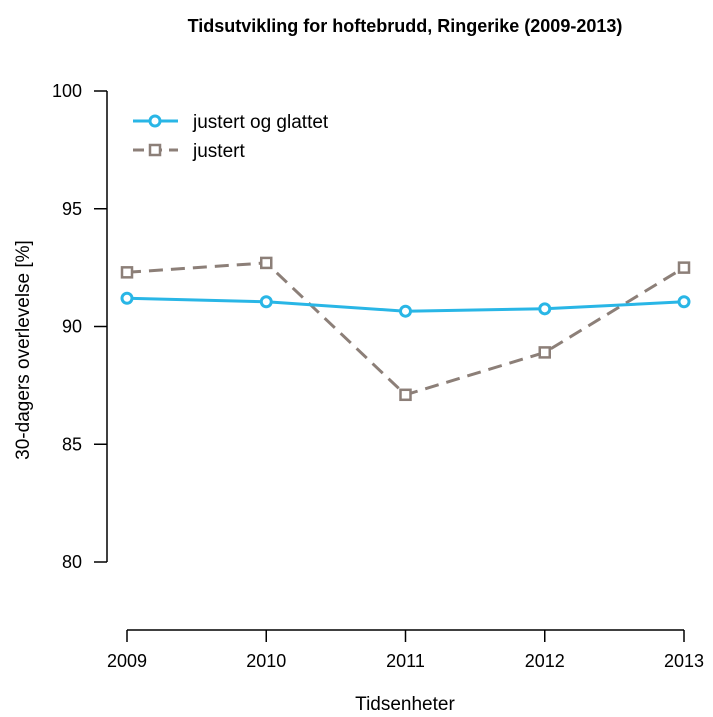 The height and width of the screenshot is (717, 713). Describe the element at coordinates (684, 267) in the screenshot. I see `point-justert-2013` at that location.